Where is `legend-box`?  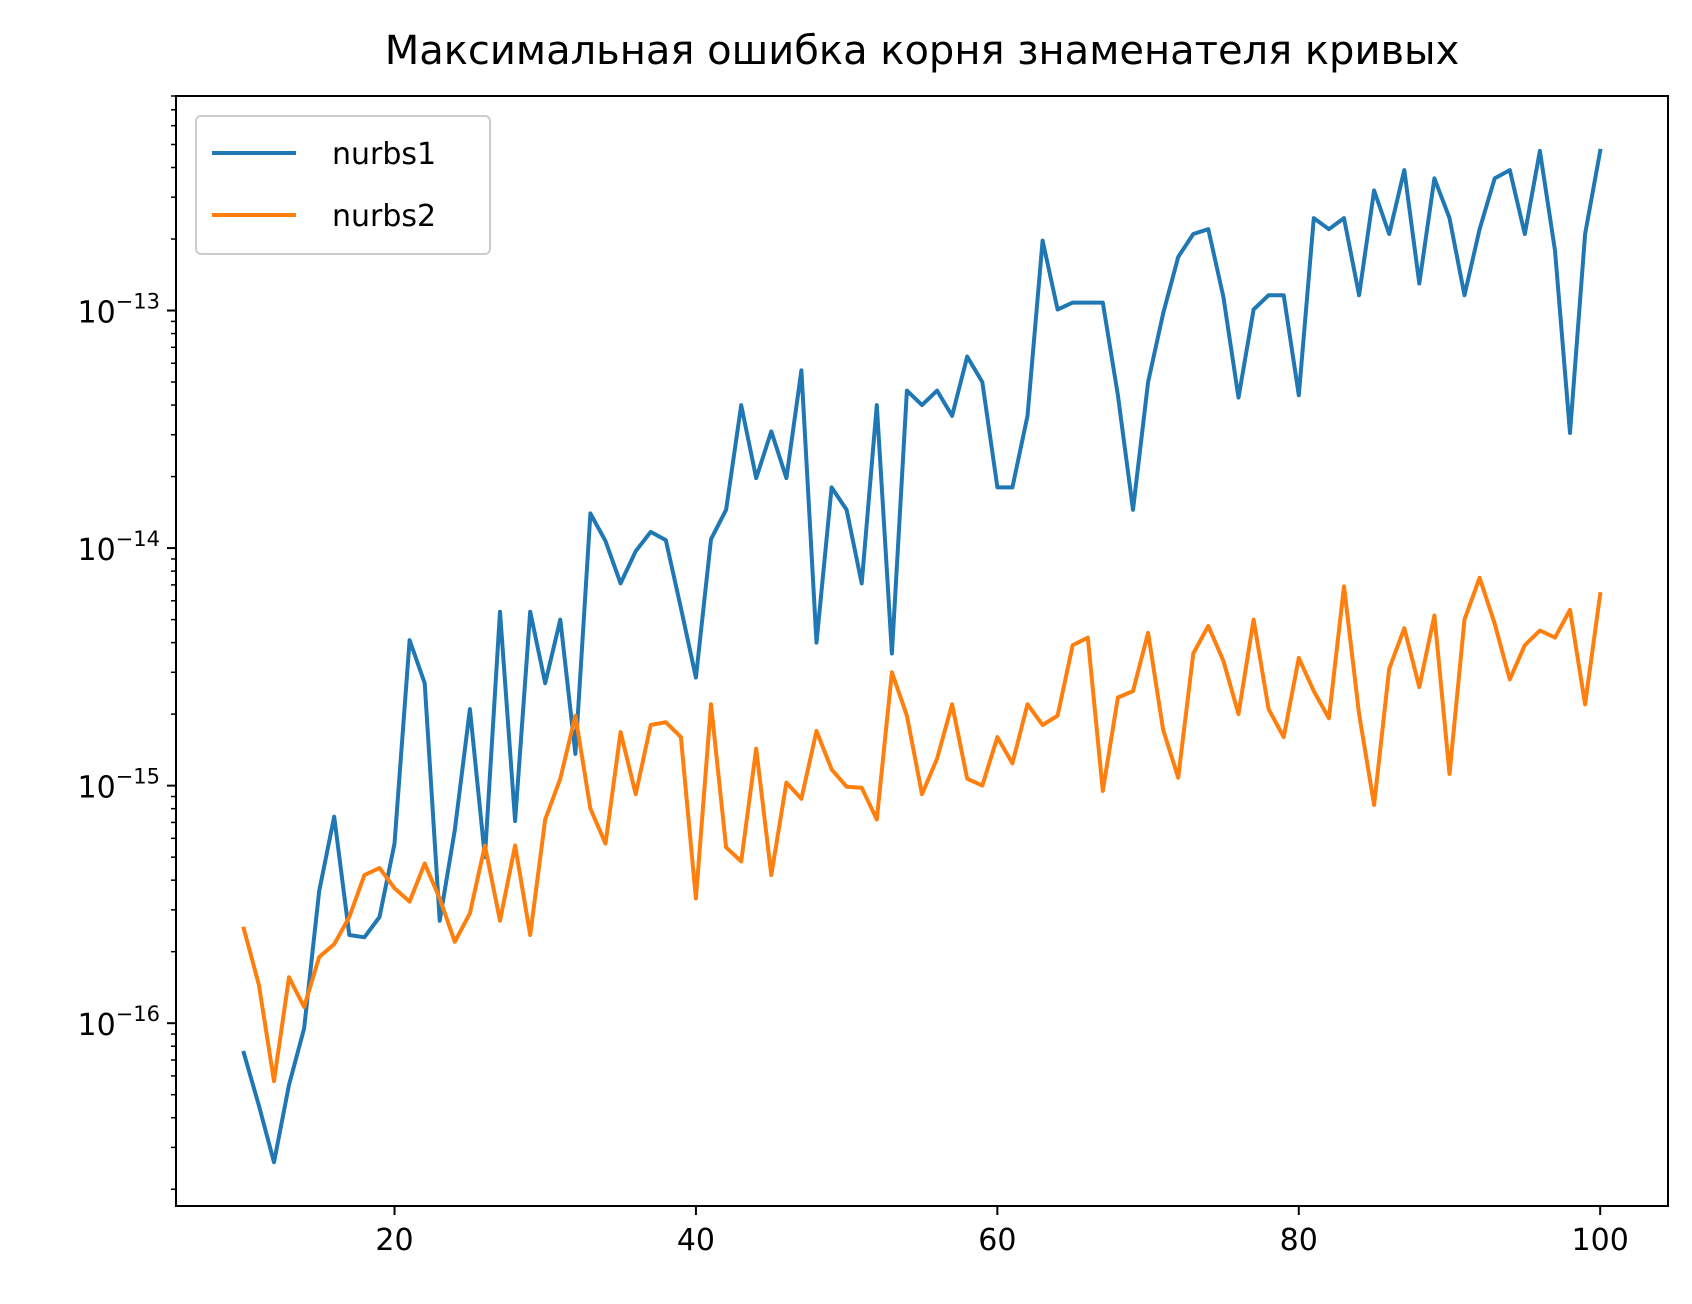 legend-box is located at coordinates (343, 185).